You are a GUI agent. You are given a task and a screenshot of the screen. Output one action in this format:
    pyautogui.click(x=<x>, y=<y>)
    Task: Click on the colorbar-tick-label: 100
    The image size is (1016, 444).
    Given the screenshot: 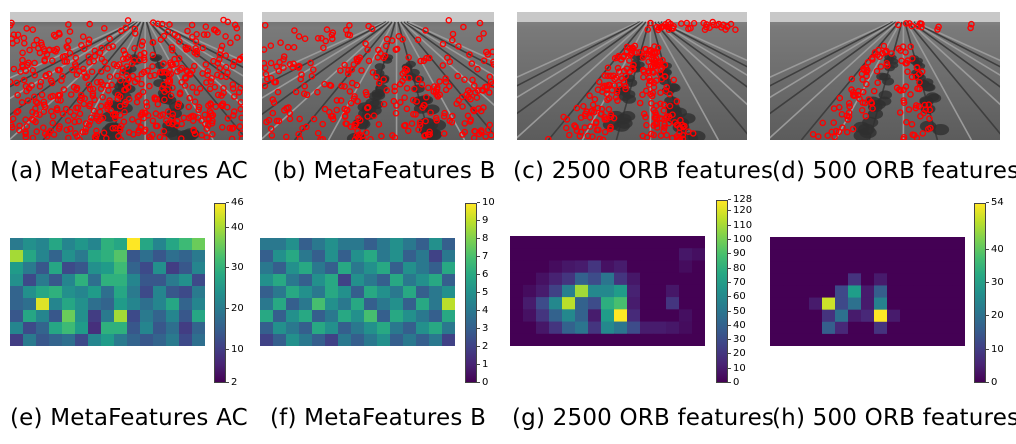 What is the action you would take?
    pyautogui.click(x=740, y=240)
    